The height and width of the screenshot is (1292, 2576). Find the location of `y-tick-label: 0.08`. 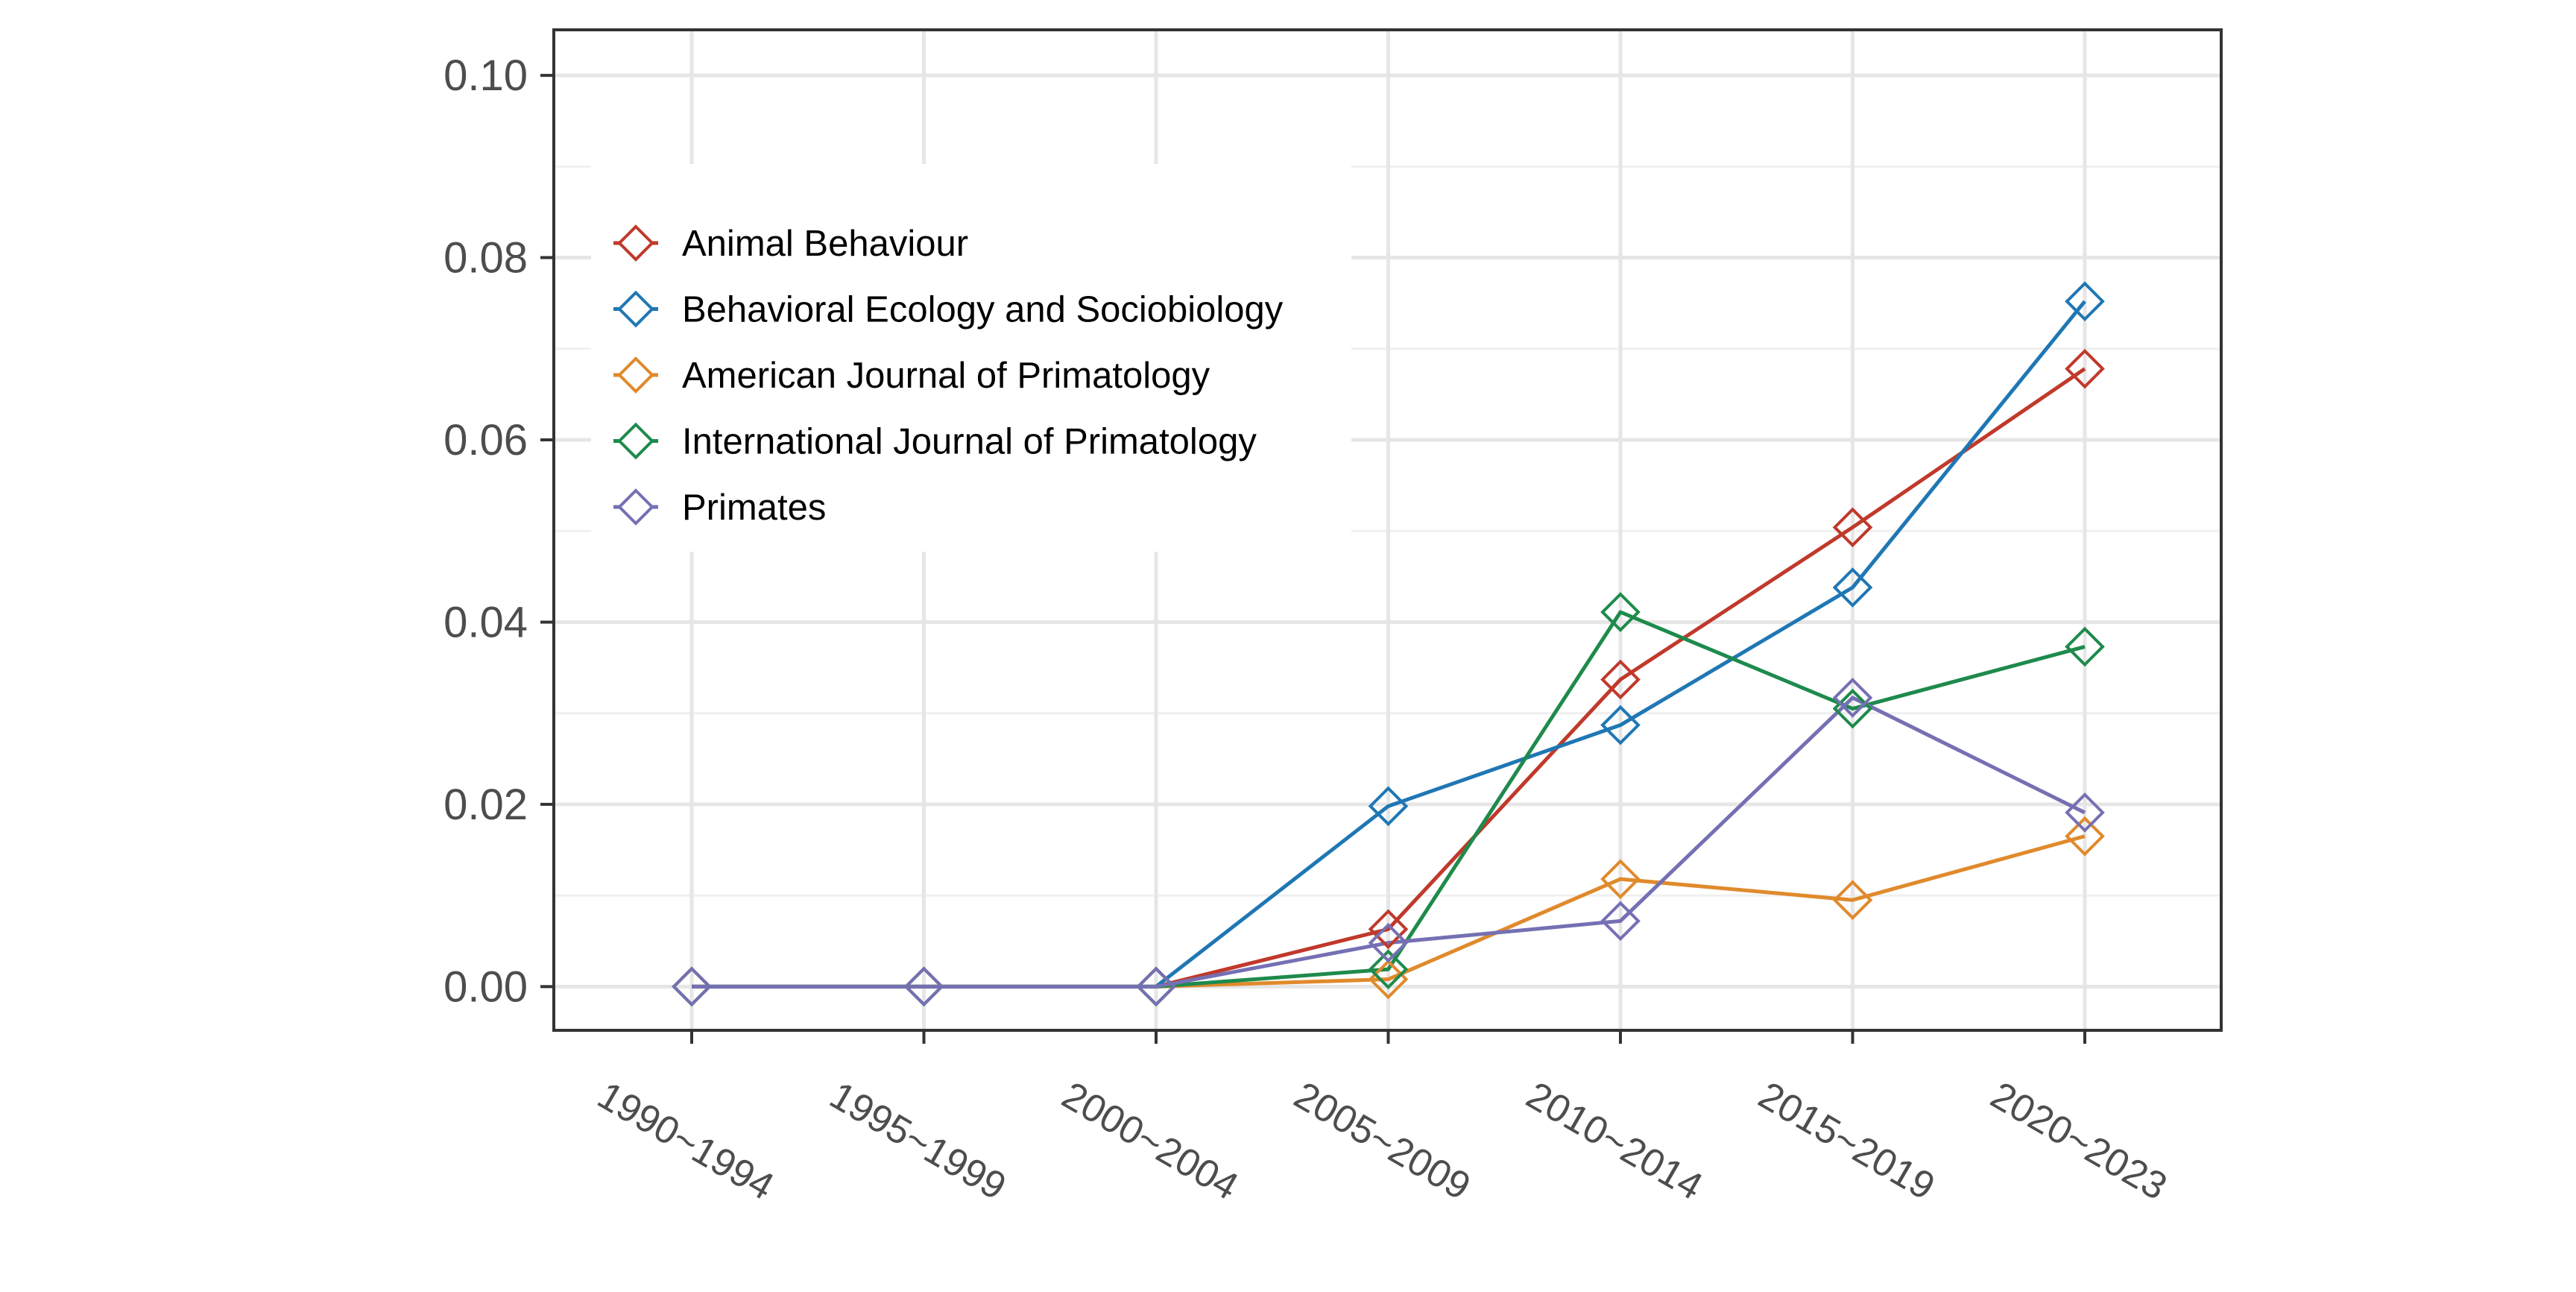

y-tick-label: 0.08 is located at coordinates (485, 258).